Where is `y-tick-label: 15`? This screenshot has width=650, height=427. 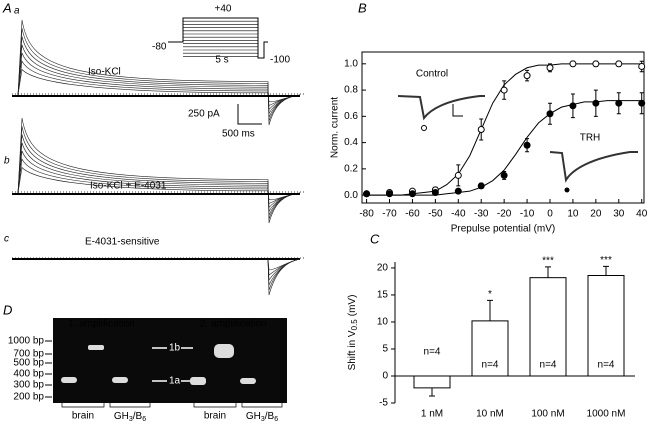 y-tick-label: 15 is located at coordinates (383, 295).